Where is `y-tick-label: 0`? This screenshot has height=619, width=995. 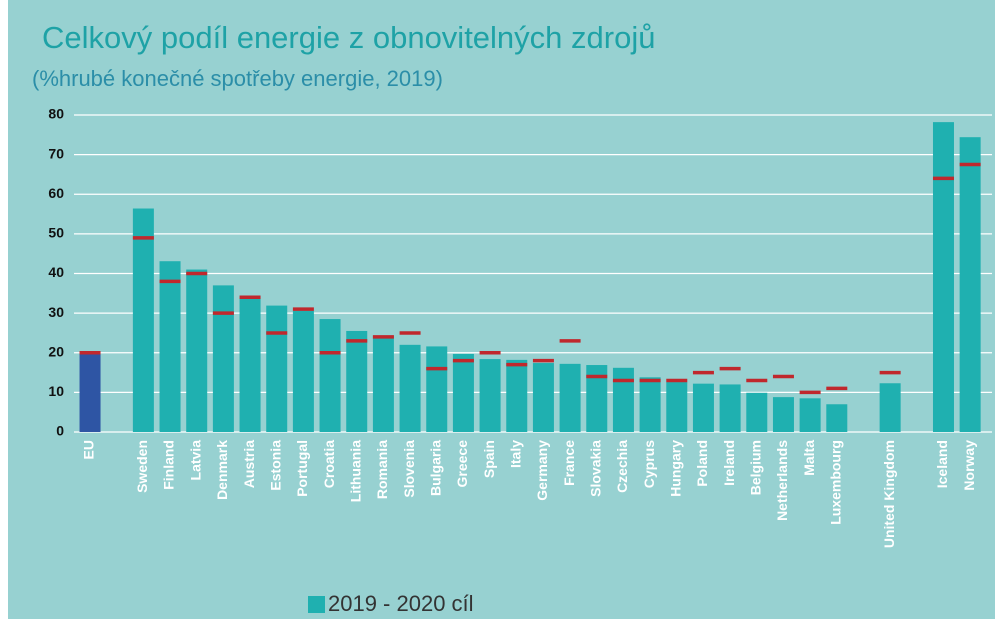 y-tick-label: 0 is located at coordinates (60, 431).